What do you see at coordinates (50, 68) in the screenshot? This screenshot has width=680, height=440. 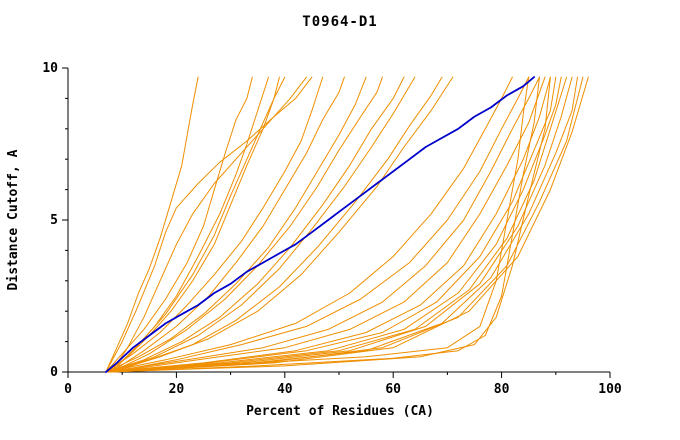 I see `y-tick-label: 10` at bounding box center [50, 68].